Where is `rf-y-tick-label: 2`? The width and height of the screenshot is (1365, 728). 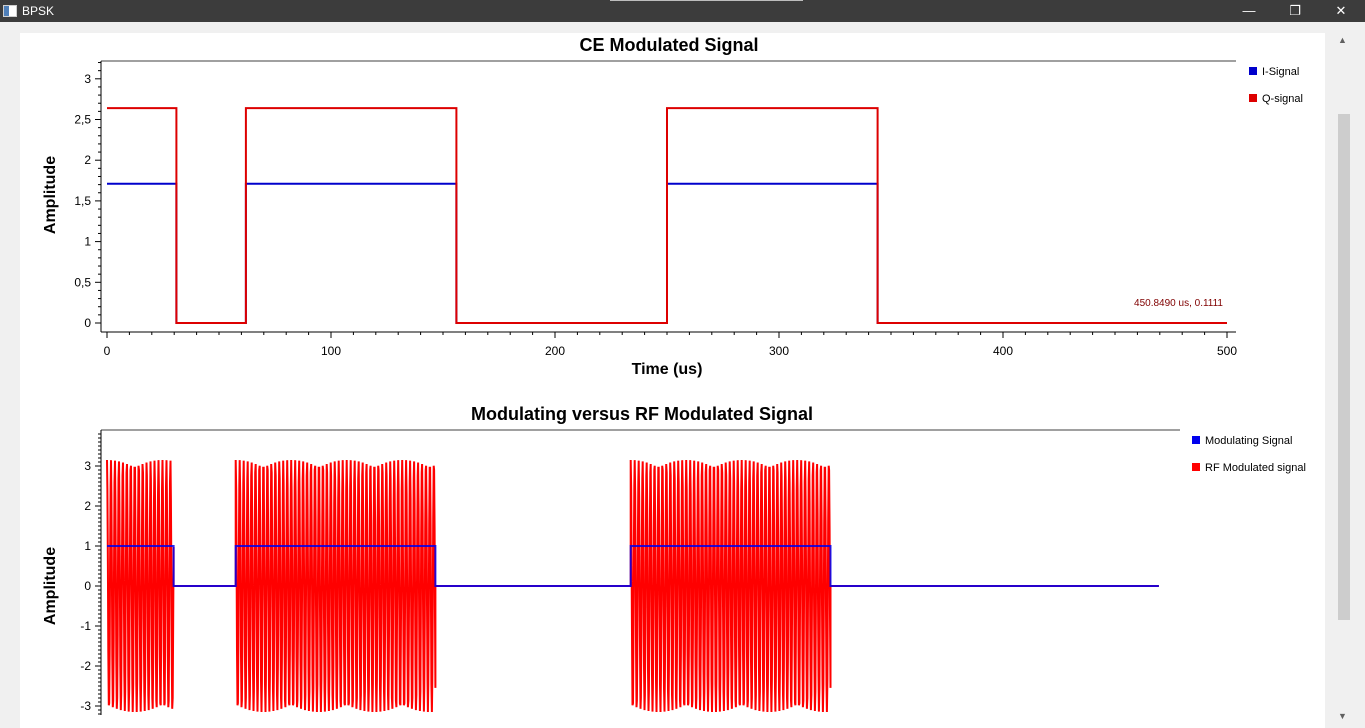 rf-y-tick-label: 2 is located at coordinates (87, 506).